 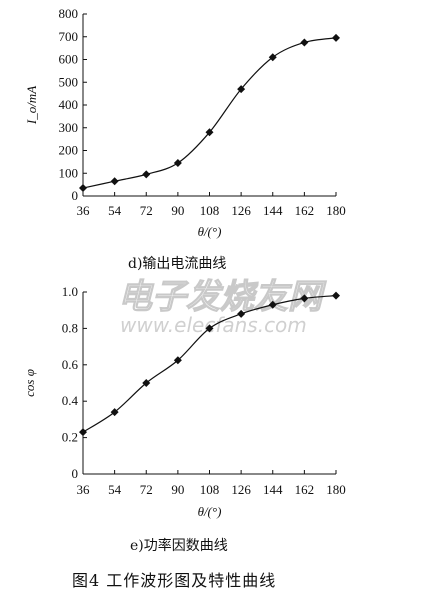 I want to click on y-tick-label: 700, so click(x=69, y=36).